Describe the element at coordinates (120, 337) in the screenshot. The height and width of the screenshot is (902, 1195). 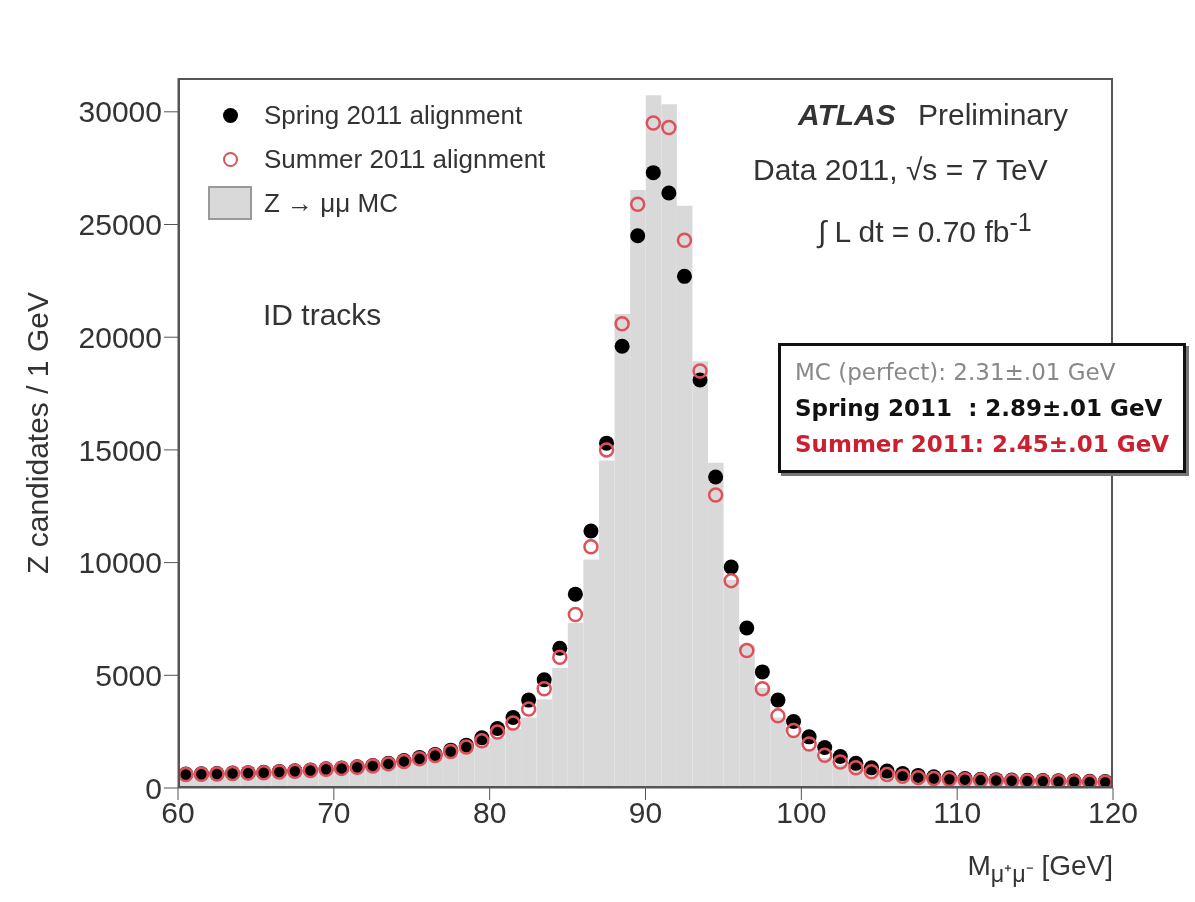
I see `y-tick-label: 20000` at that location.